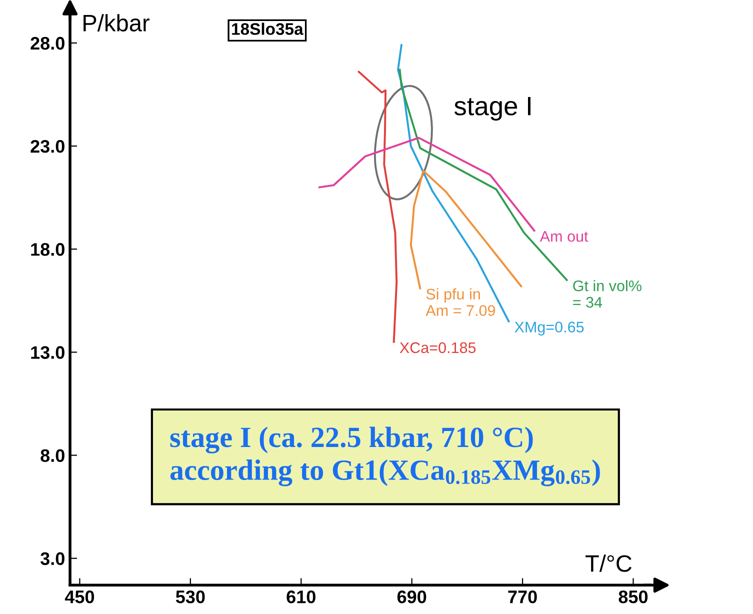 The width and height of the screenshot is (753, 614). What do you see at coordinates (564, 236) in the screenshot?
I see `series-label: Am out` at bounding box center [564, 236].